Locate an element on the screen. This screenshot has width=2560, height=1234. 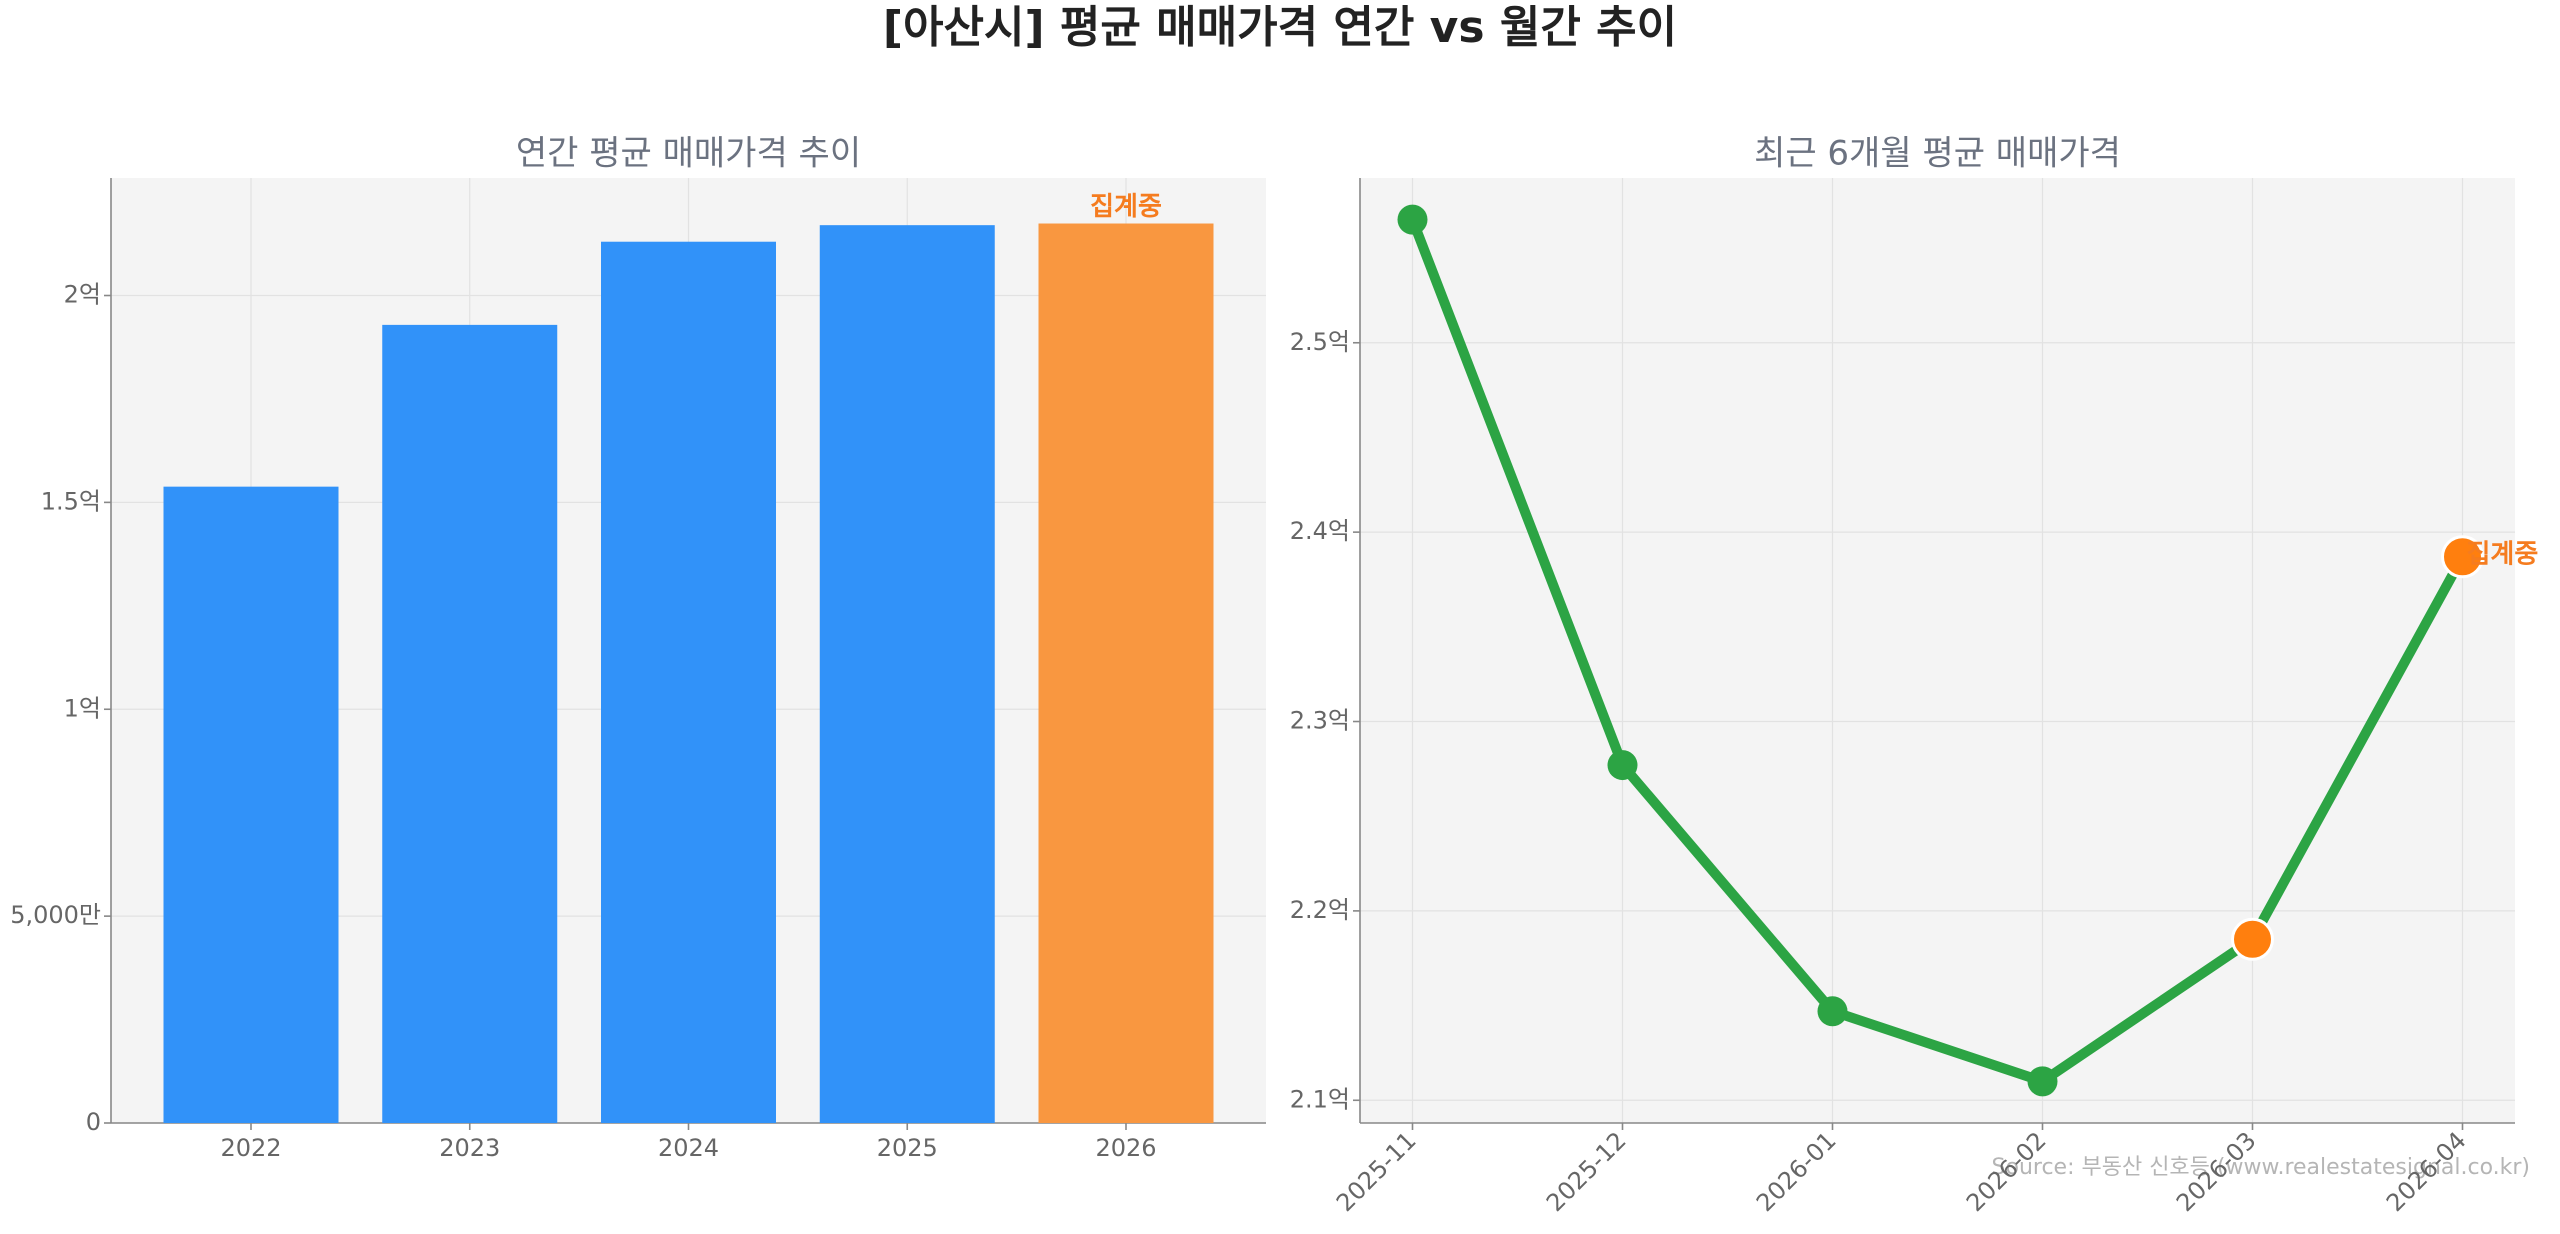
x-tick-label: 2026-01 is located at coordinates (1796, 1171).